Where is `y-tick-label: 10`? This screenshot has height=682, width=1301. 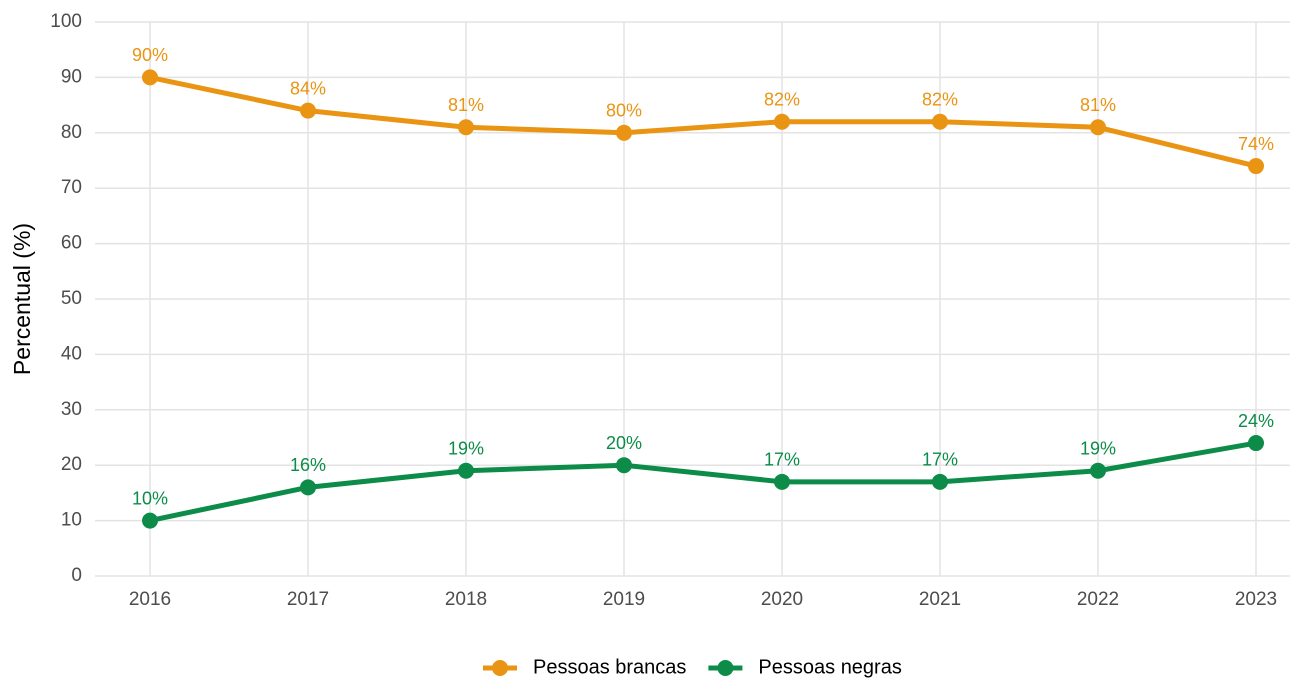 y-tick-label: 10 is located at coordinates (71, 520).